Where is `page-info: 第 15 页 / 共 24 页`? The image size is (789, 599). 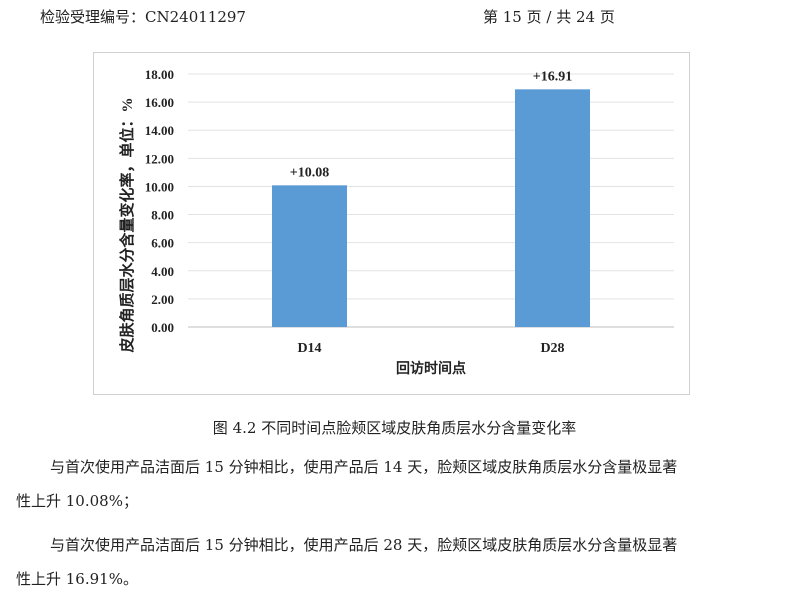
page-info: 第 15 页 / 共 24 页 is located at coordinates (549, 17).